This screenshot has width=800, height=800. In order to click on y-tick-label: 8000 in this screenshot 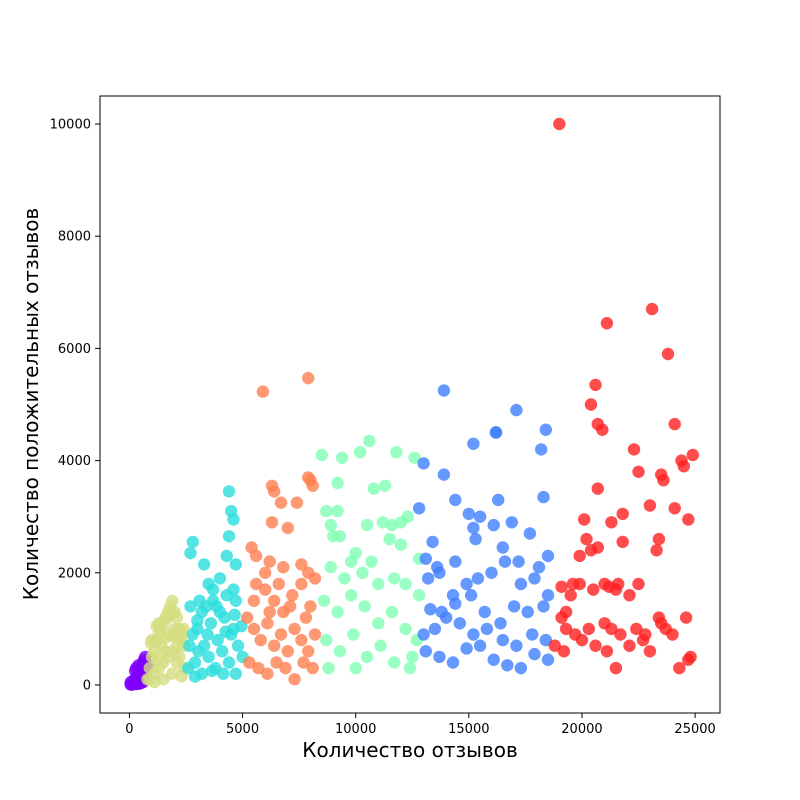, I will do `click(74, 237)`.